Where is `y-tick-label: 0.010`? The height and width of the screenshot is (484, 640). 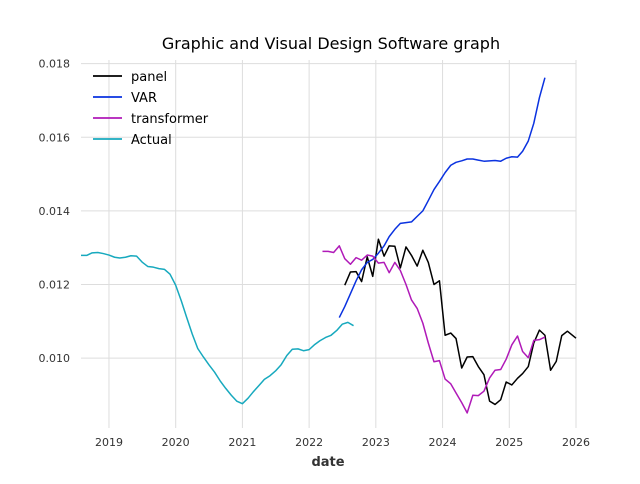 y-tick-label: 0.010 is located at coordinates (55, 358).